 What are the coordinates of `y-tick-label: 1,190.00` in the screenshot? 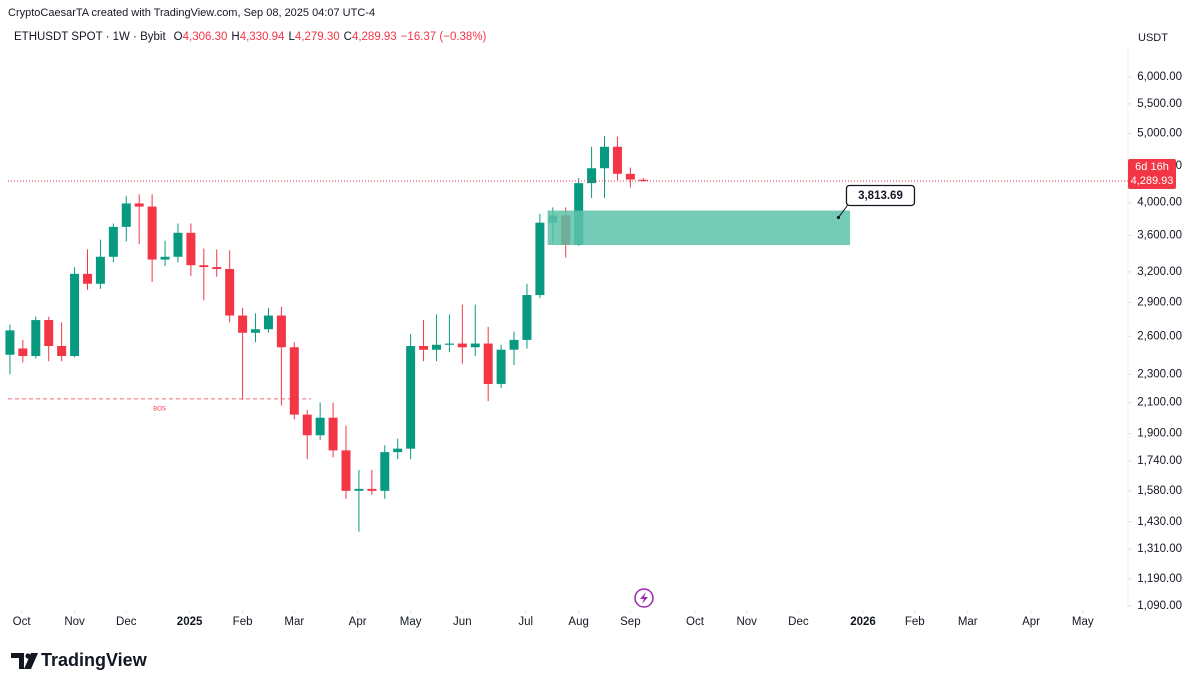 It's located at (1159, 579).